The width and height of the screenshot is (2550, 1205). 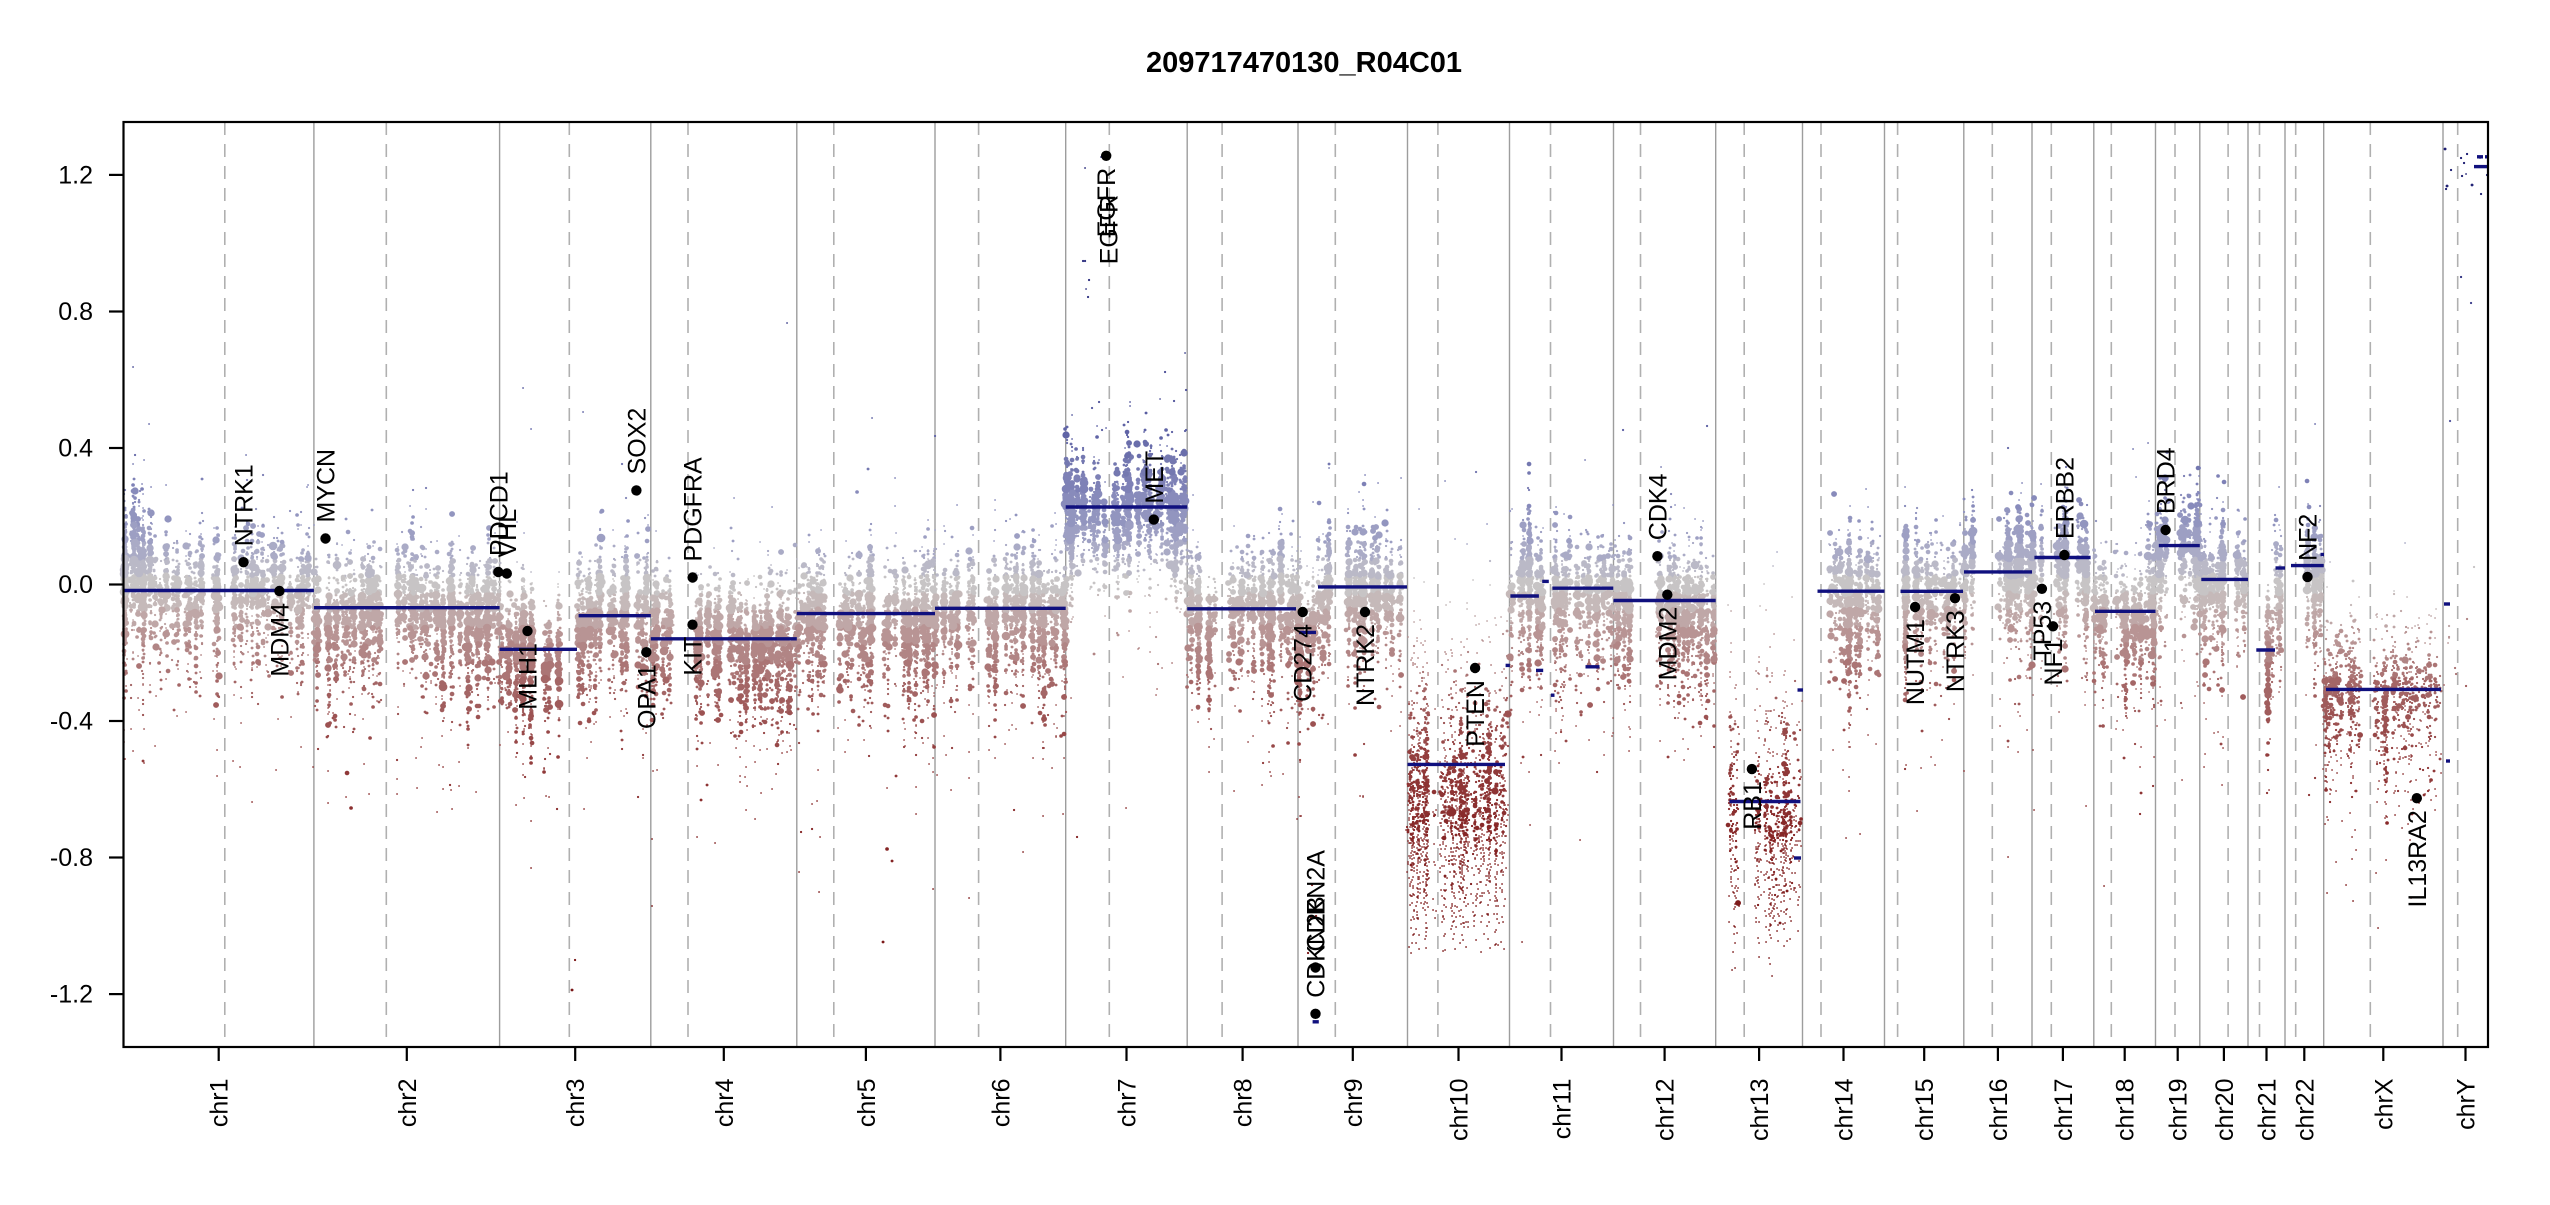 What do you see at coordinates (2309, 537) in the screenshot?
I see `svg-text: NF2` at bounding box center [2309, 537].